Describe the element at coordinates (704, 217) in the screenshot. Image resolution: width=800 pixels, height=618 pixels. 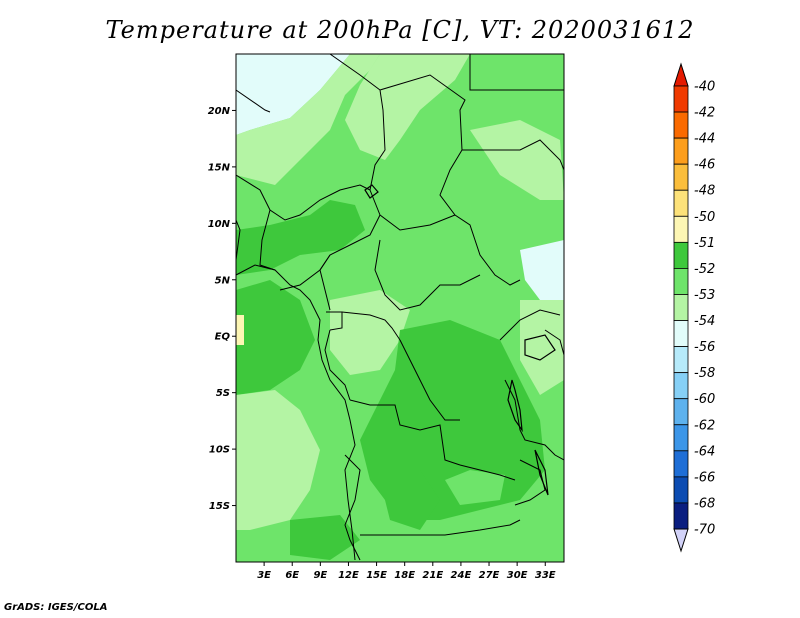
I see `colorbar-label: -50` at that location.